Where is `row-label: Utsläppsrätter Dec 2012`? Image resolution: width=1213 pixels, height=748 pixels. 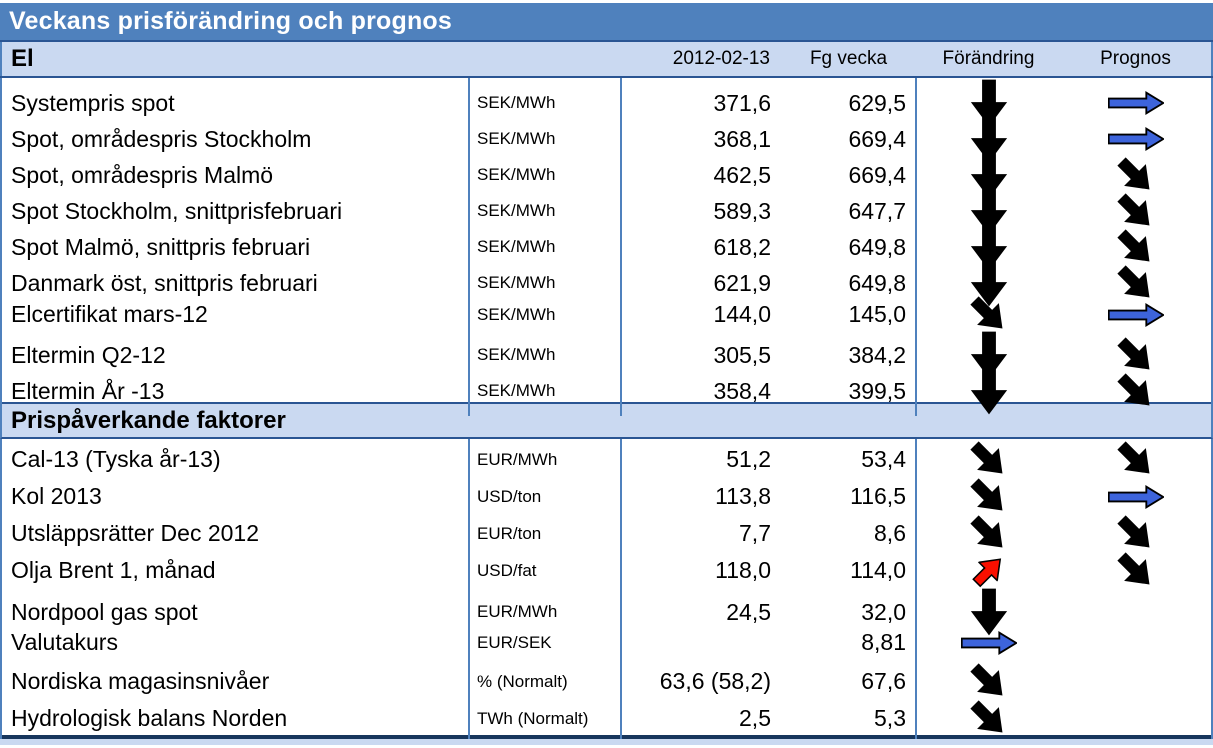
row-label: Utsläppsrätter Dec 2012 is located at coordinates (235, 533).